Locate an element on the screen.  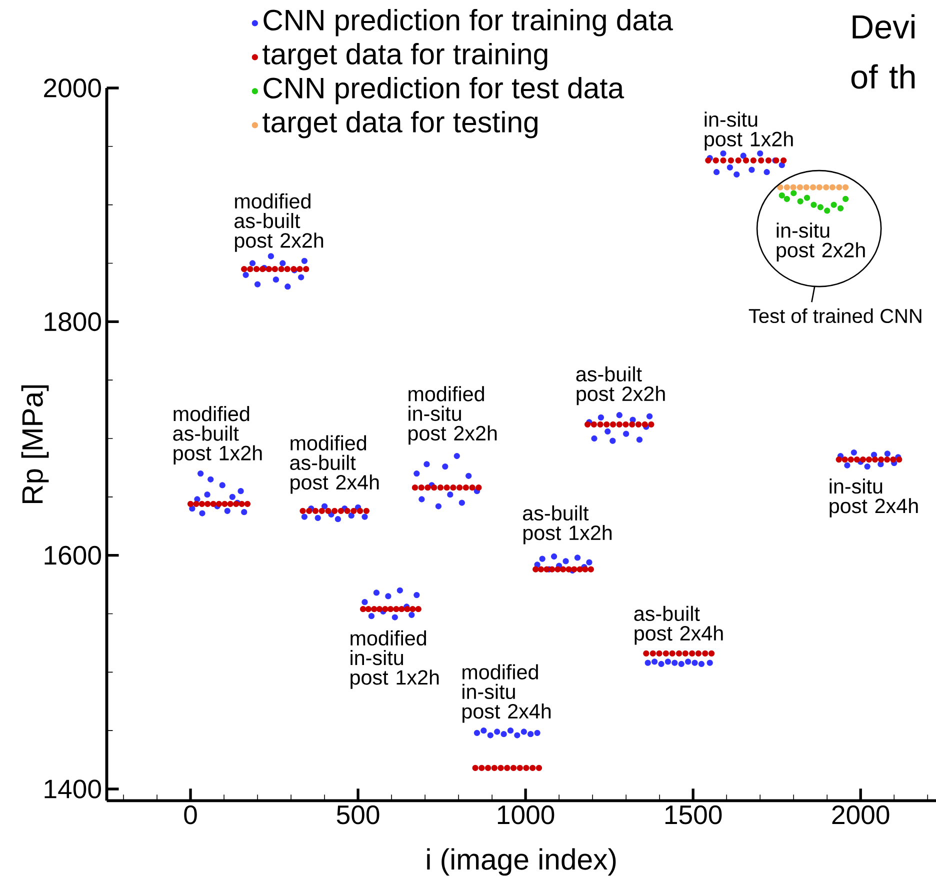
x-tick-label: 500 is located at coordinates (358, 814).